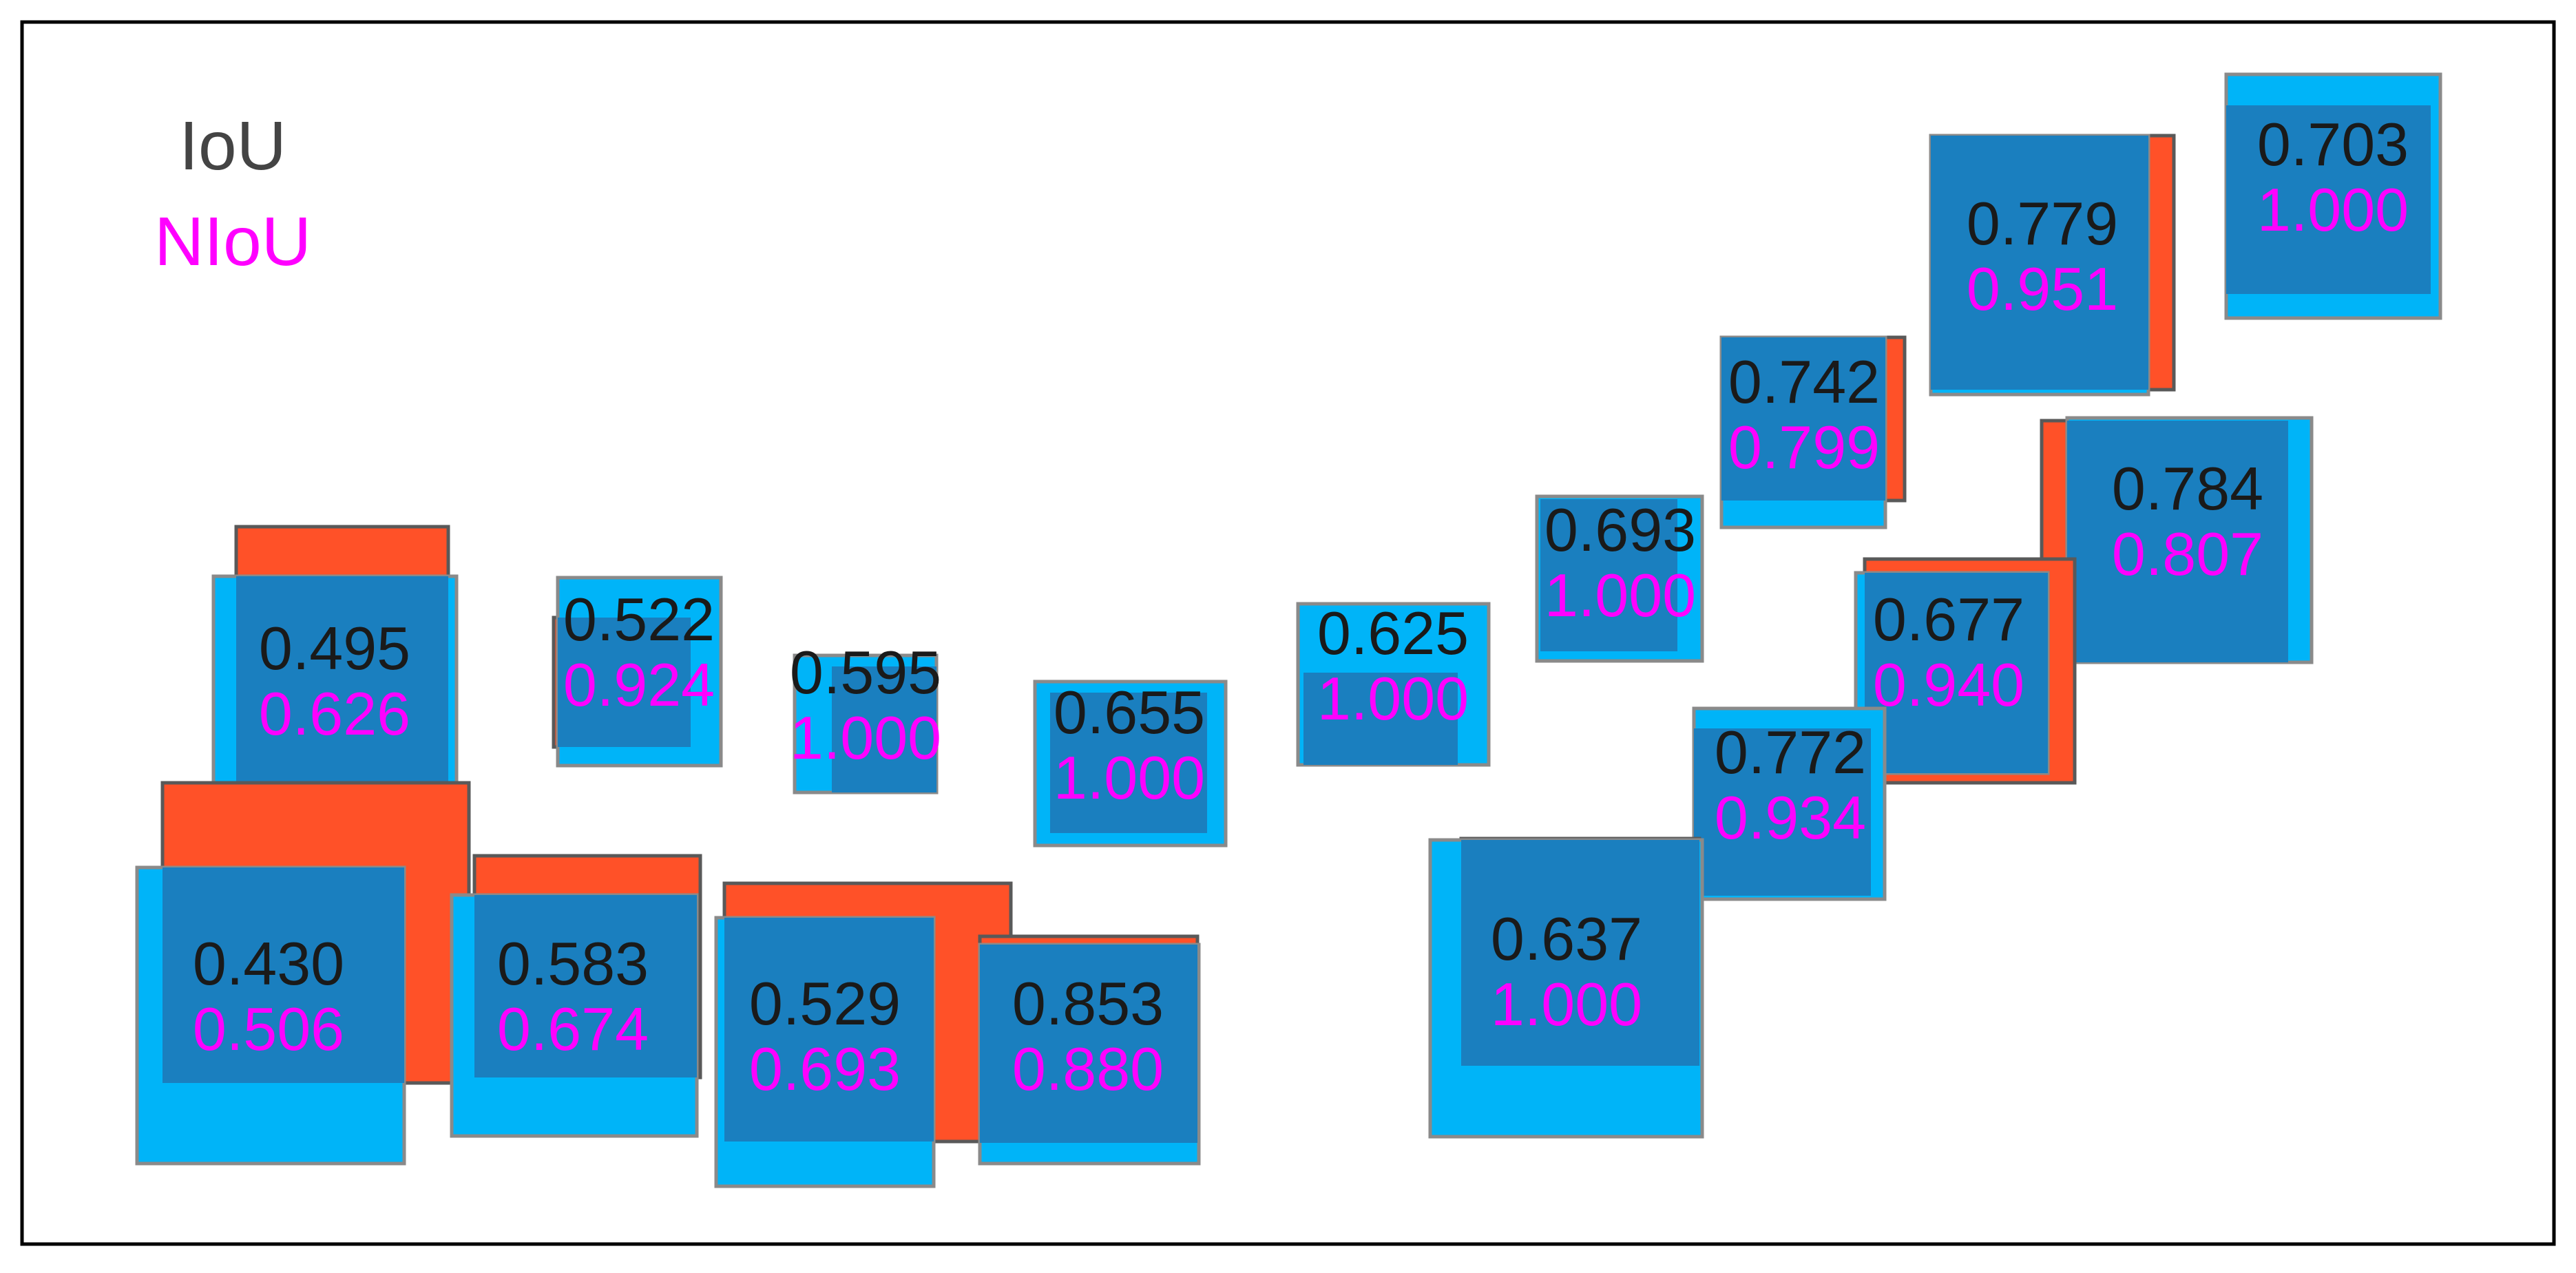 Image resolution: width=2576 pixels, height=1273 pixels. Describe the element at coordinates (1620, 530) in the screenshot. I see `iou-value-label: 0.693` at that location.